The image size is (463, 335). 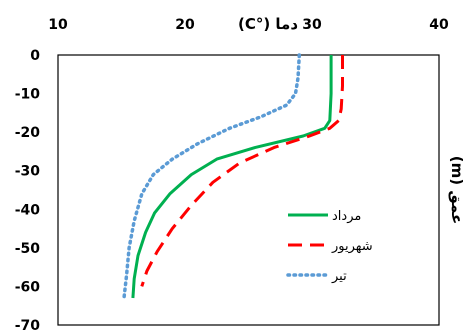 What do you see at coordinates (339, 276) in the screenshot?
I see `legend-label-2: تیر` at bounding box center [339, 276].